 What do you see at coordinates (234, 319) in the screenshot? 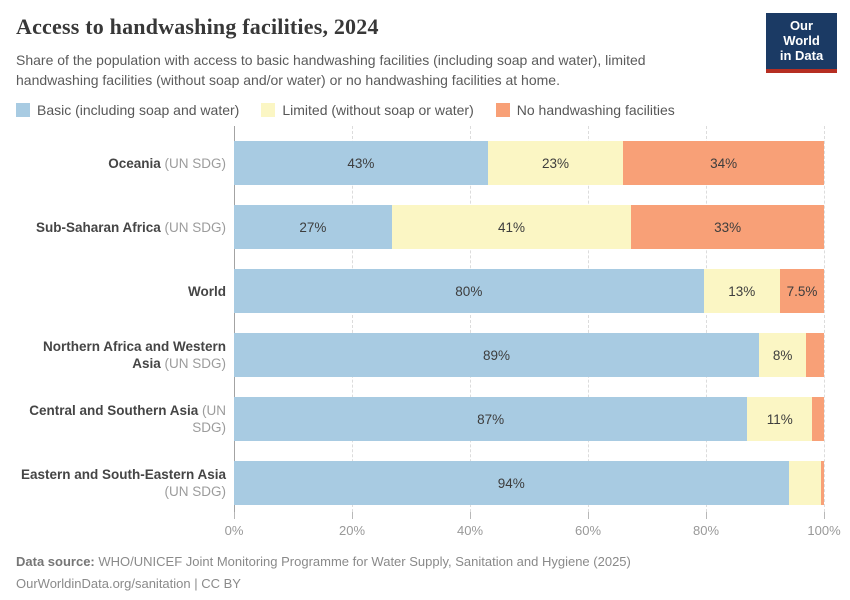
I see `y-axis-line` at bounding box center [234, 319].